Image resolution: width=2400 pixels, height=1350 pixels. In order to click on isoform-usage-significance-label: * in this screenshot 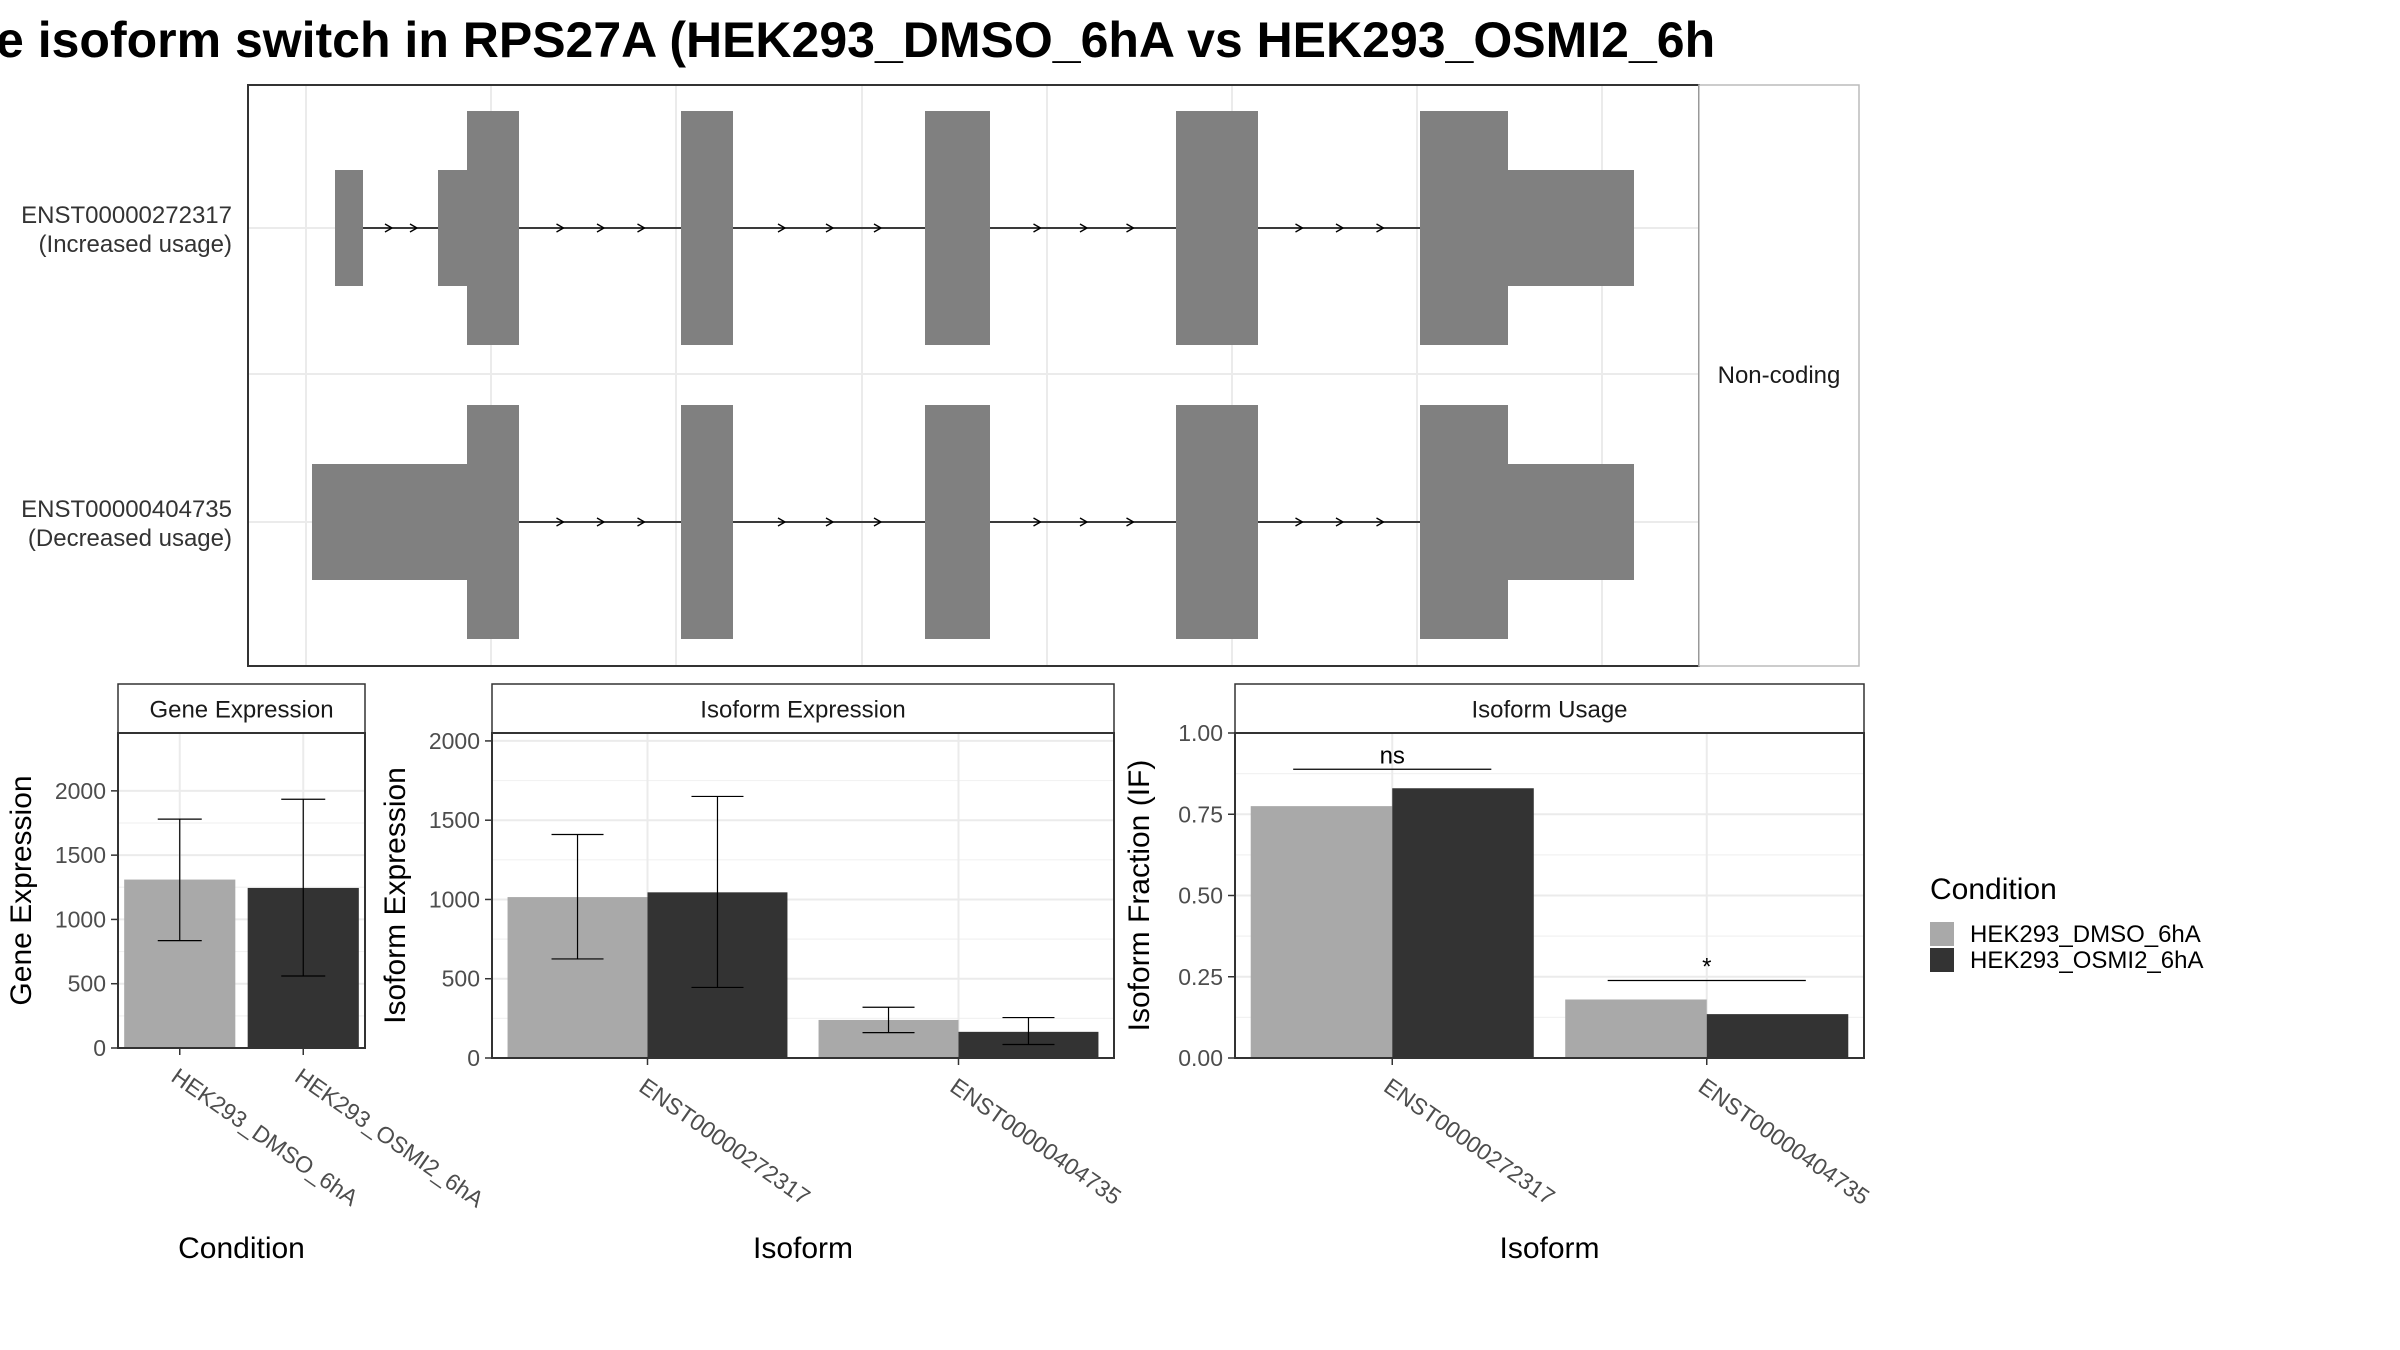, I will do `click(1706, 967)`.